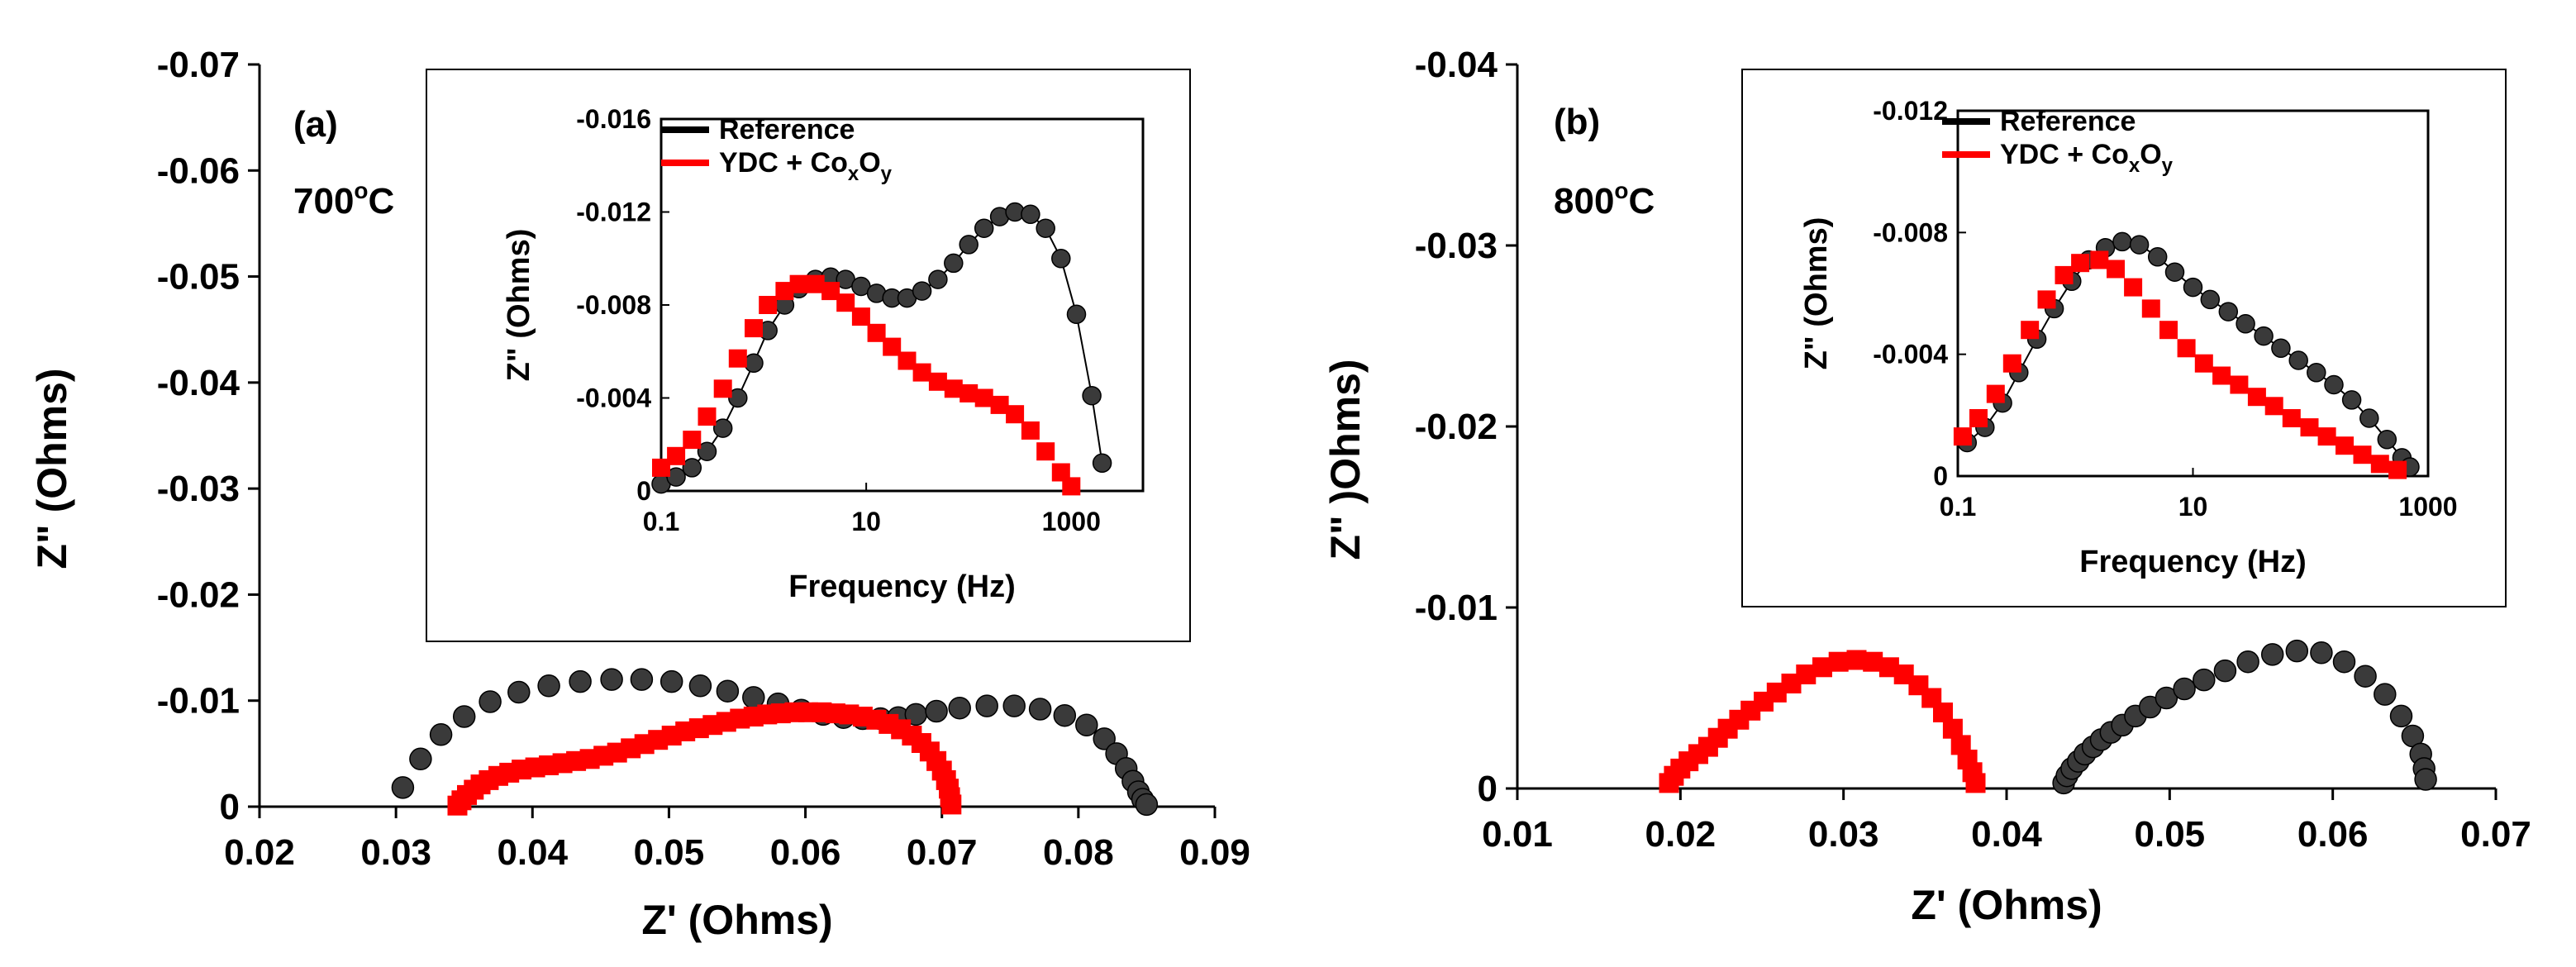 The width and height of the screenshot is (2576, 967). I want to click on inset-y-tick-label: -0.012, so click(1910, 111).